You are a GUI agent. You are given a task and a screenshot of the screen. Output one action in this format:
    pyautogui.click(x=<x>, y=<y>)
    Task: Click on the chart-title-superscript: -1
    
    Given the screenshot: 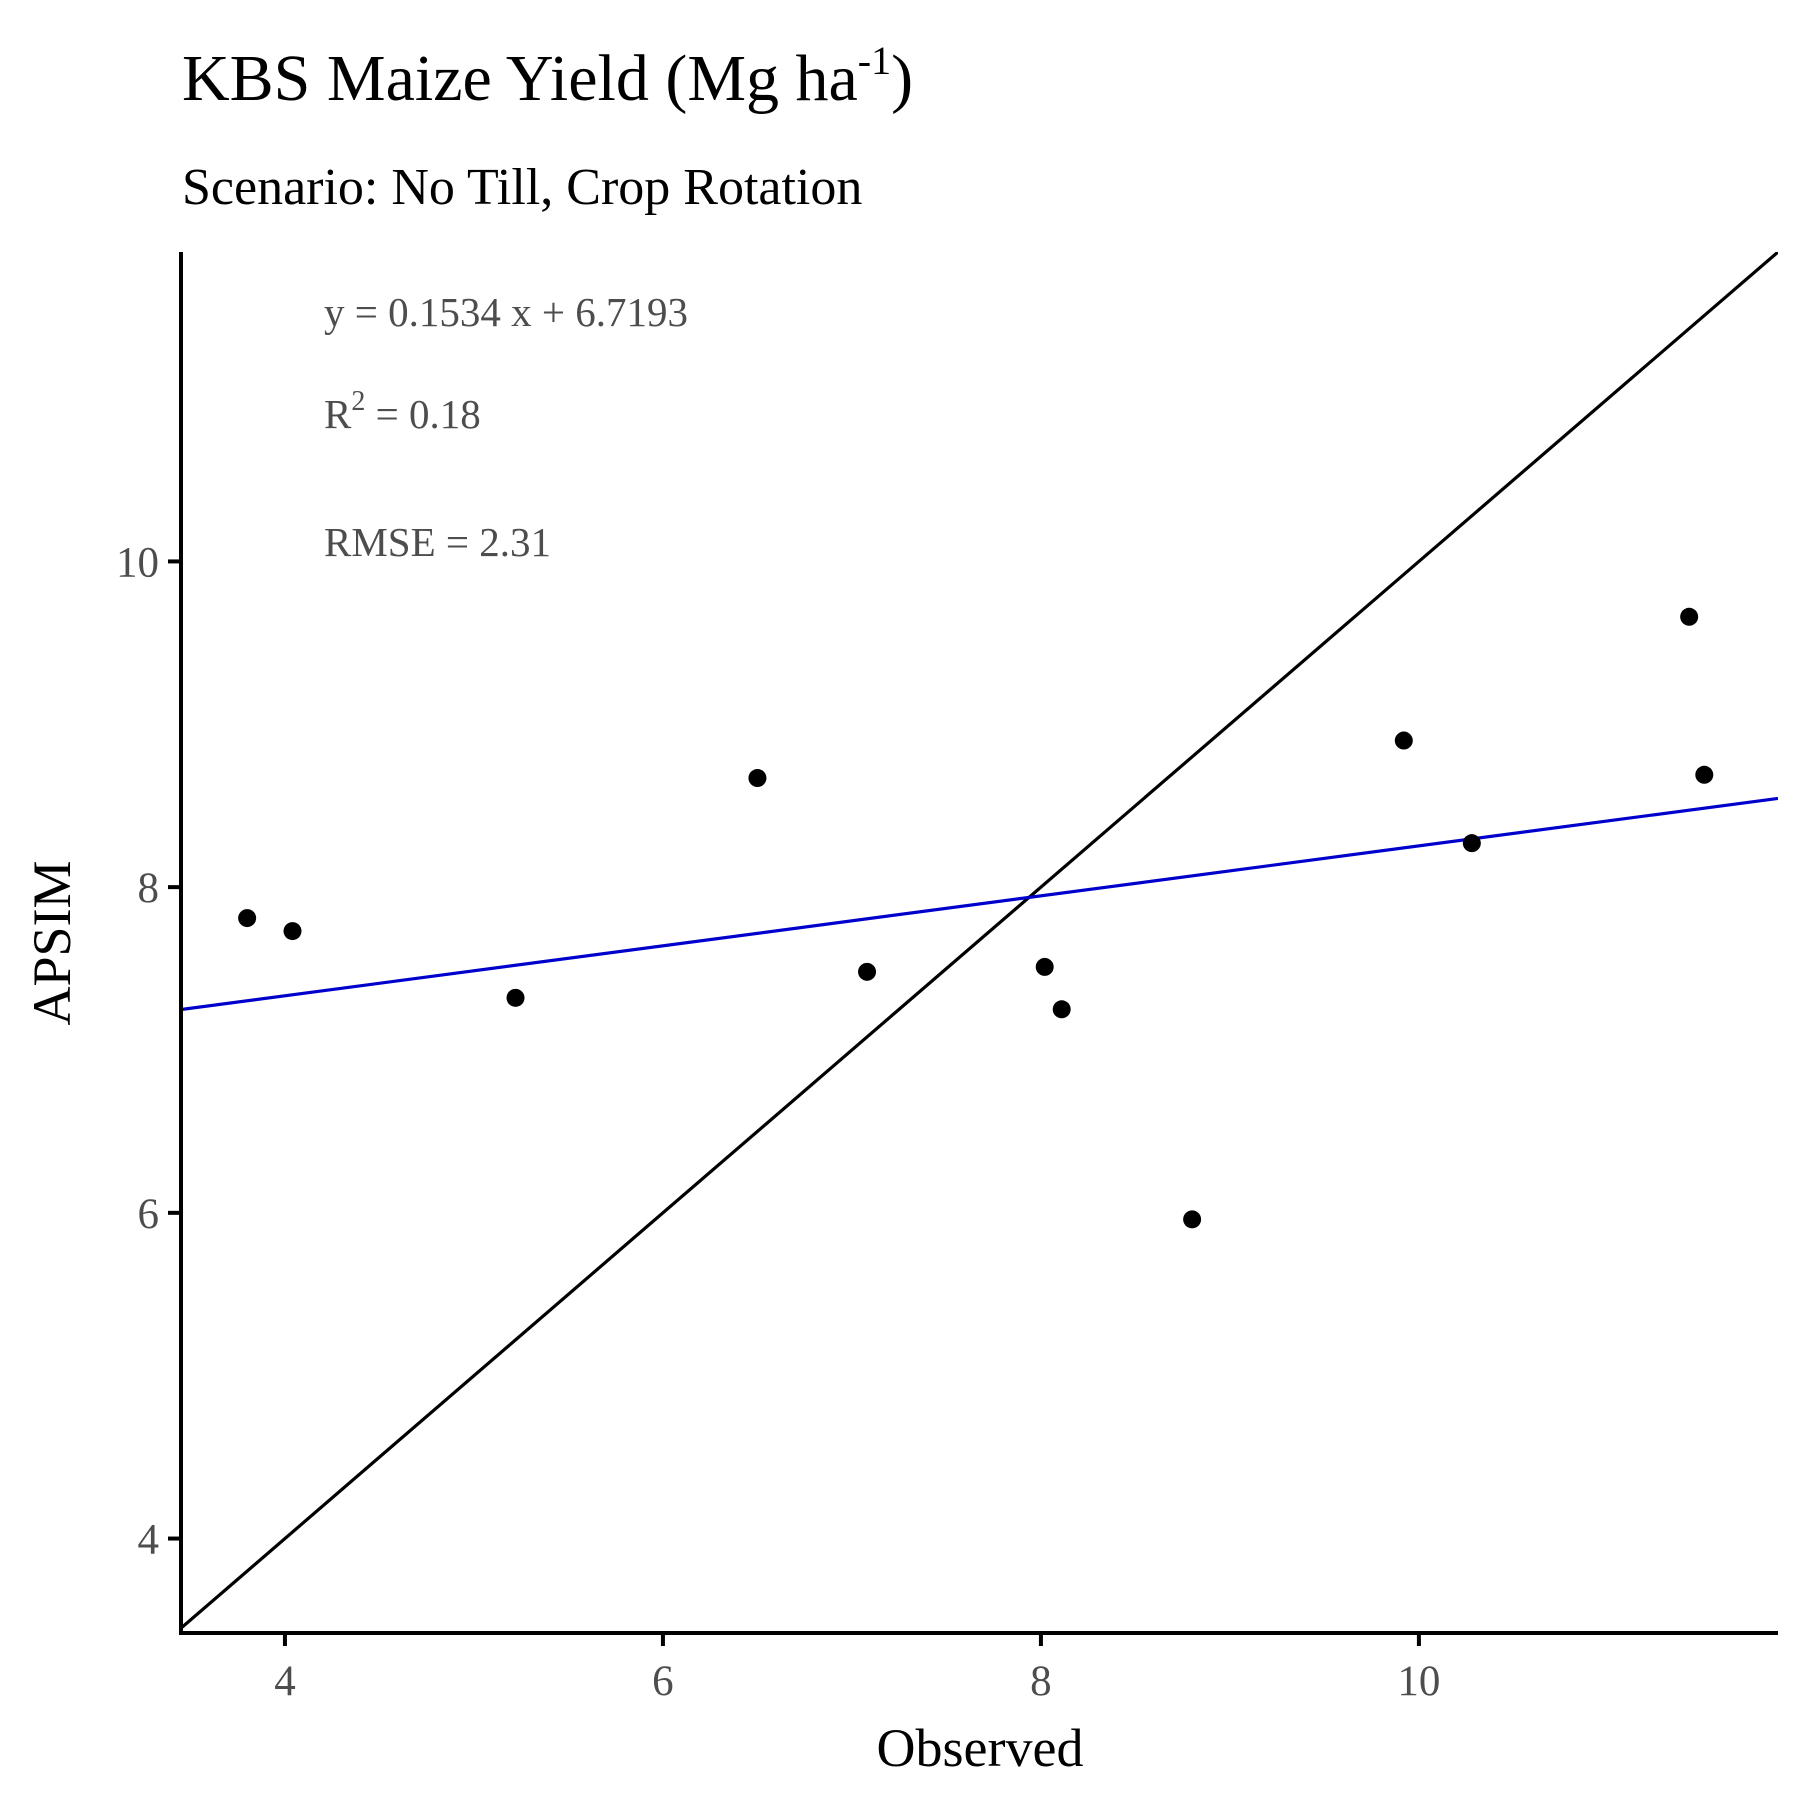 What is the action you would take?
    pyautogui.click(x=874, y=60)
    